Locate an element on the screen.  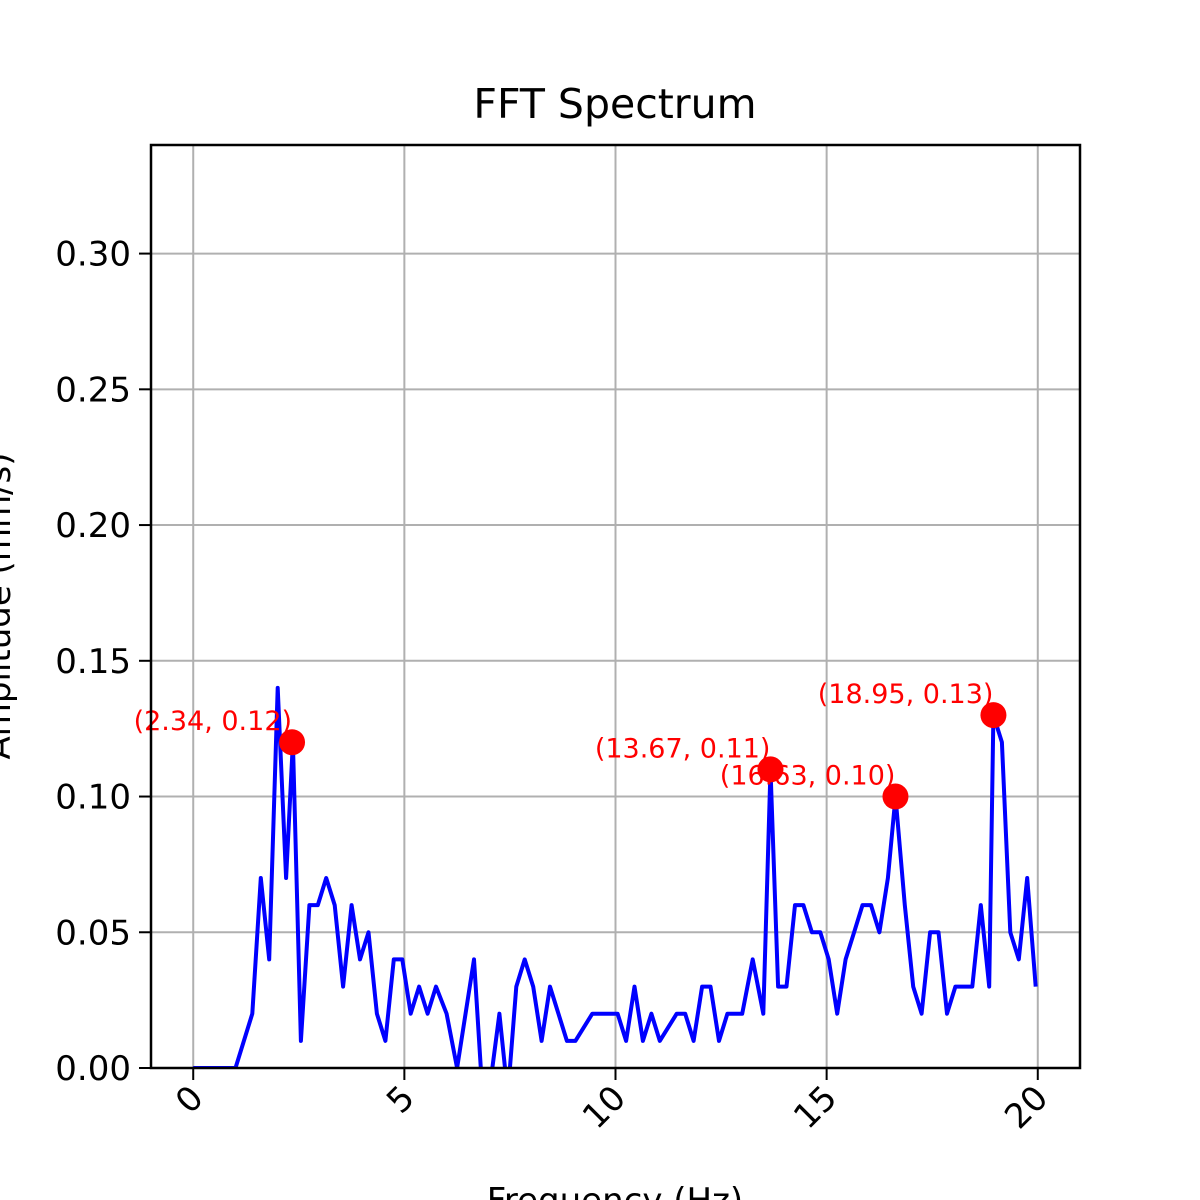
y-axis-ticks: 0.00 0.05 0.10 0.15 0.20 0.25 0.30 is located at coordinates (103, 662).